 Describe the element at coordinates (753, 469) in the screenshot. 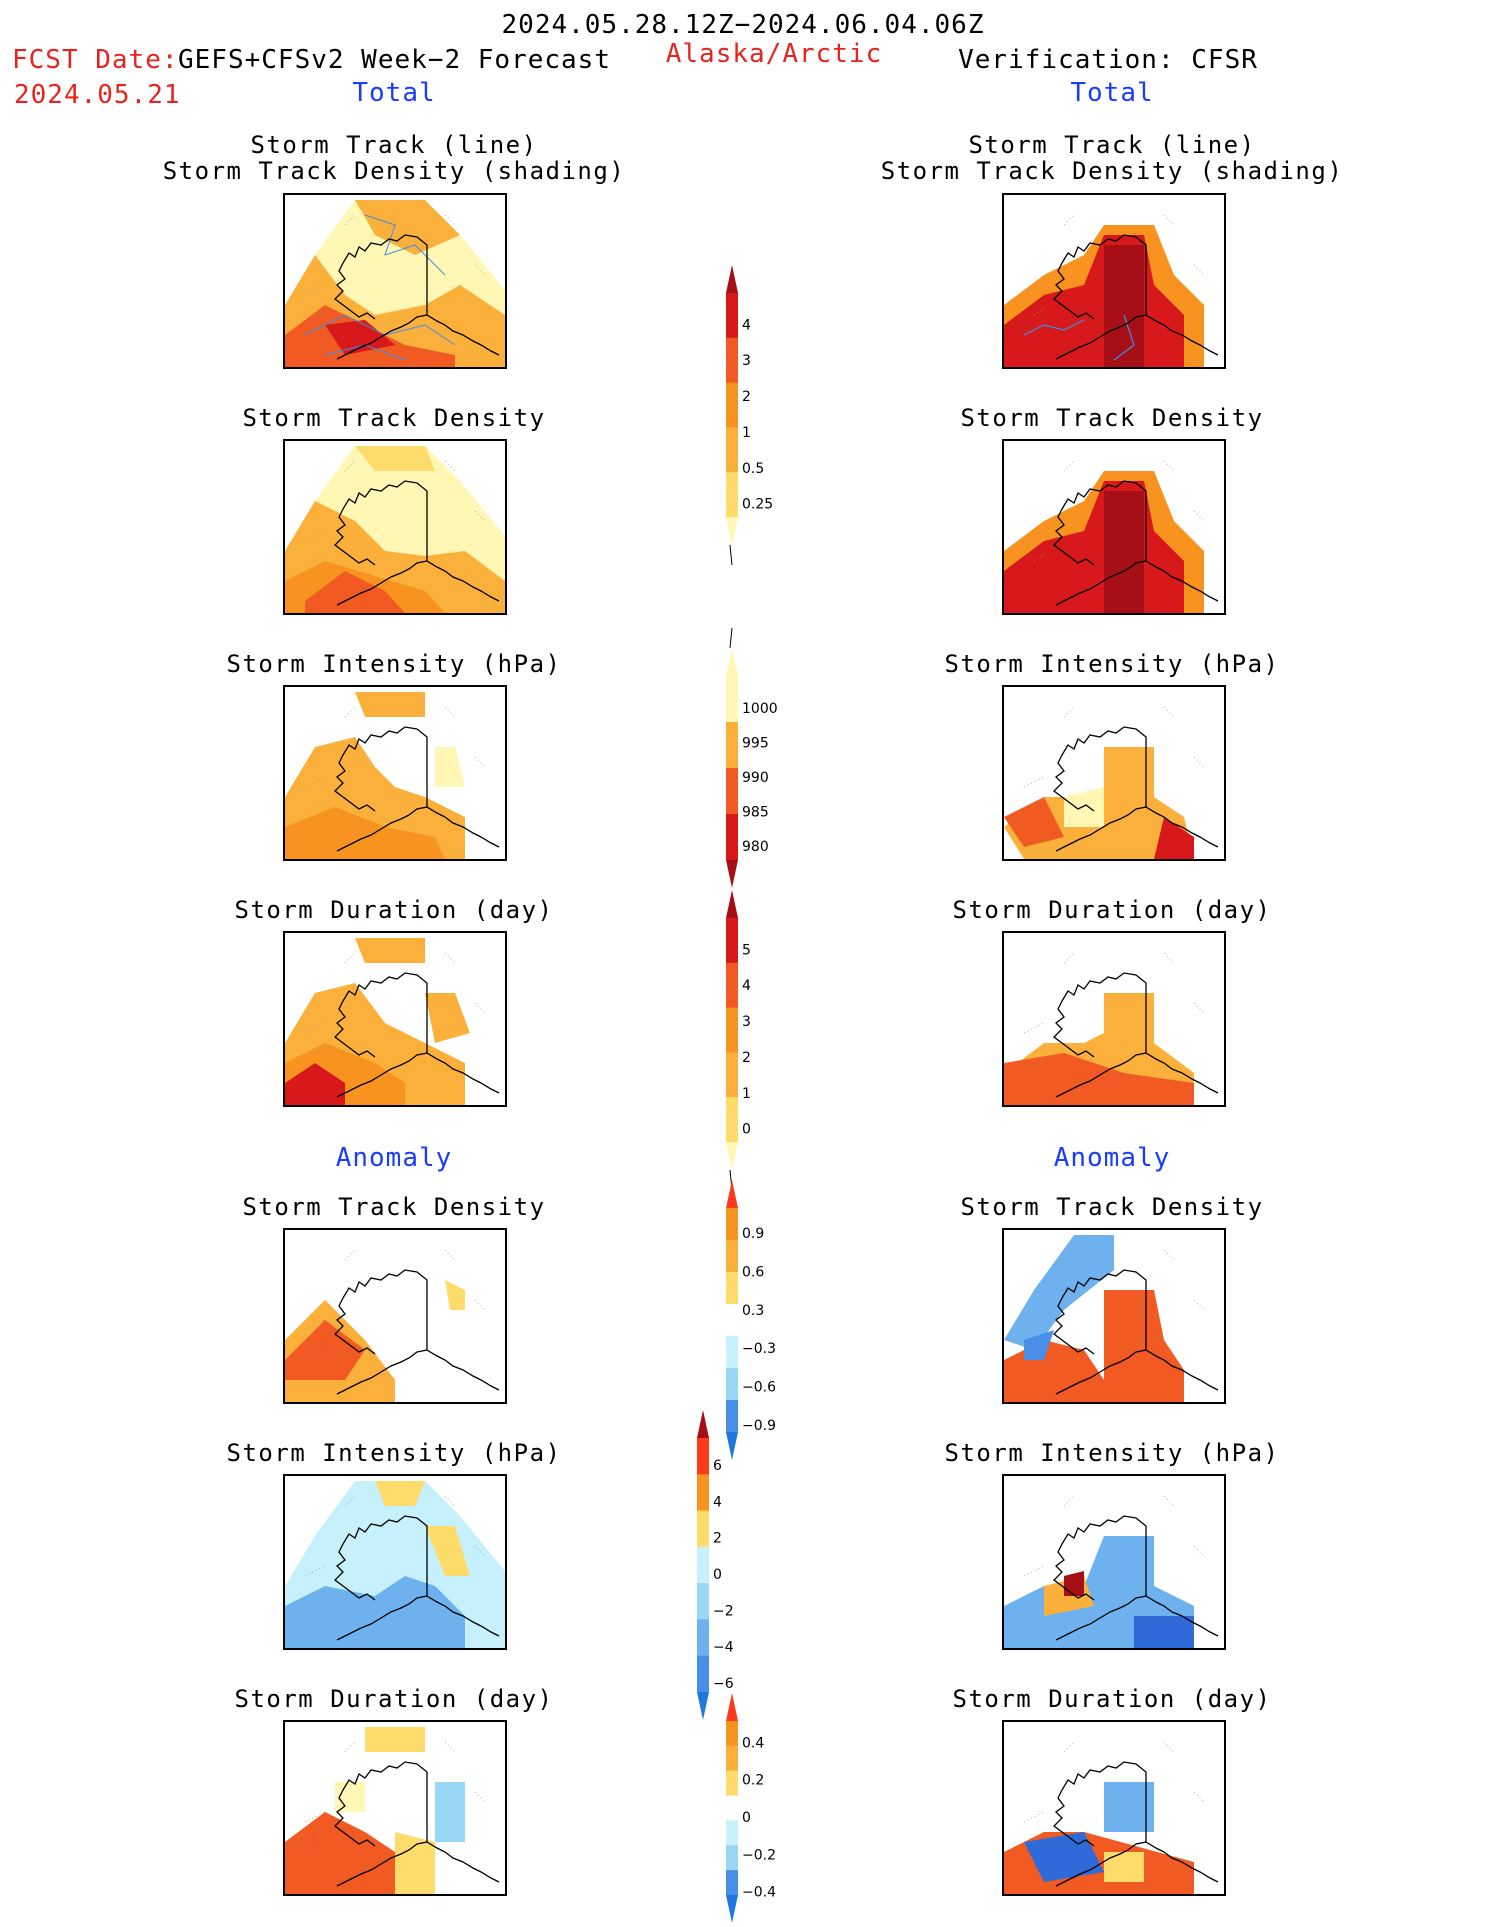

I see `colorbar-tick-label: 0.5` at that location.